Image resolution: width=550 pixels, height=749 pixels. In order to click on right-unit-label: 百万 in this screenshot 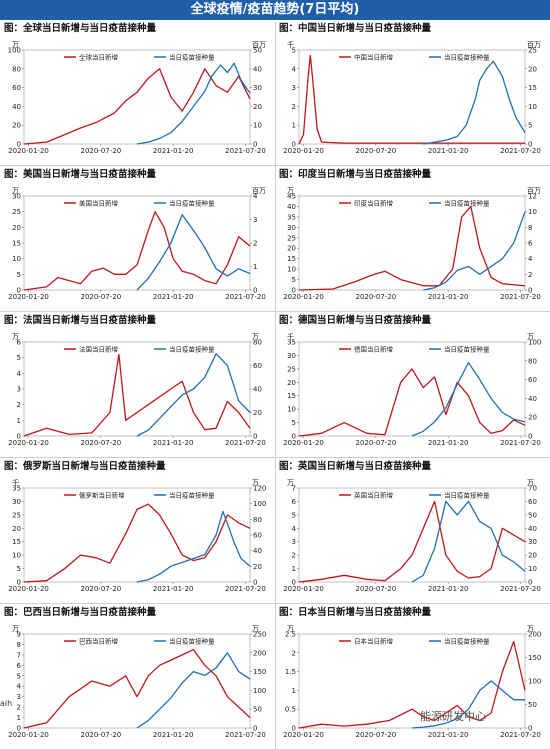, I will do `click(259, 45)`.